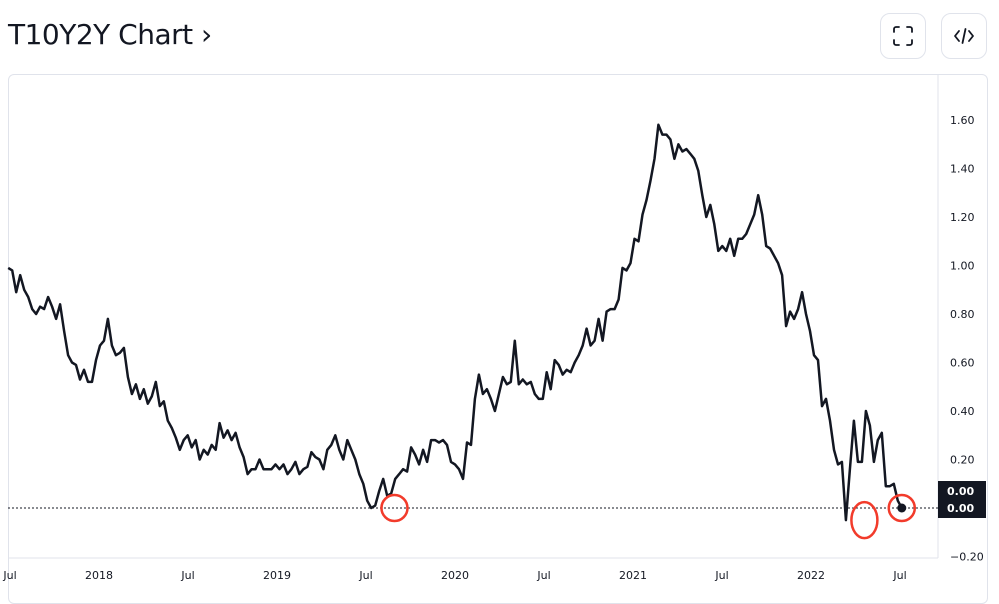 The width and height of the screenshot is (999, 604). Describe the element at coordinates (967, 557) in the screenshot. I see `y-tick-label: −0.20` at that location.